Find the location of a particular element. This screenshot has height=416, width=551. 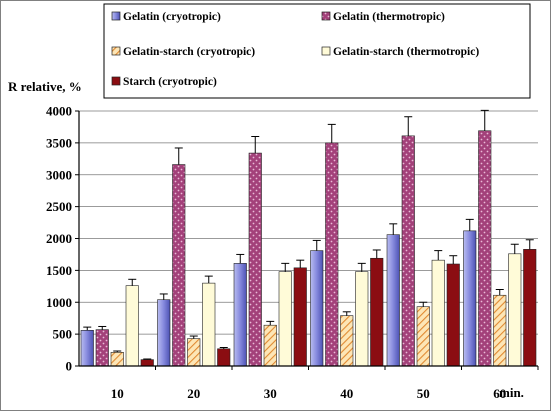

y-tick-label: 2000 is located at coordinates (59, 238).